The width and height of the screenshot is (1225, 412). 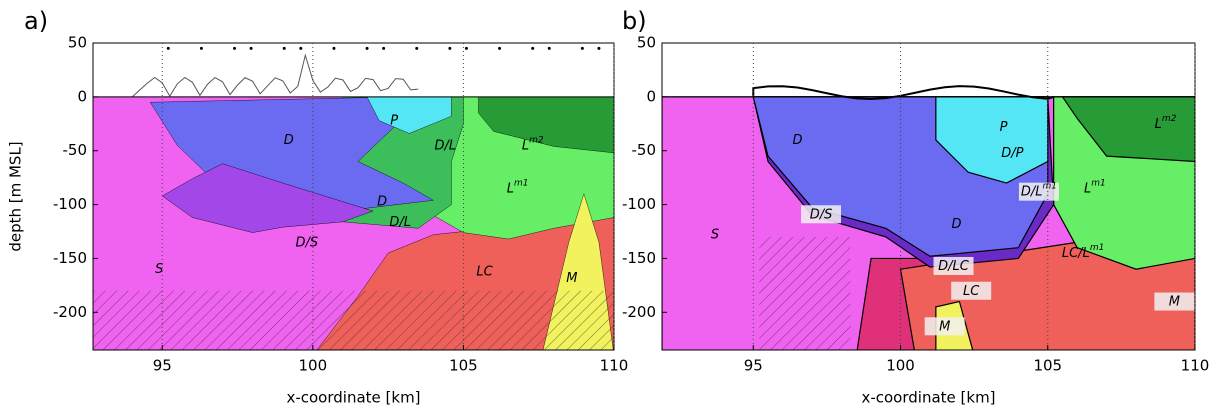 What do you see at coordinates (70, 312) in the screenshot?
I see `y-tick-label: -200` at bounding box center [70, 312].